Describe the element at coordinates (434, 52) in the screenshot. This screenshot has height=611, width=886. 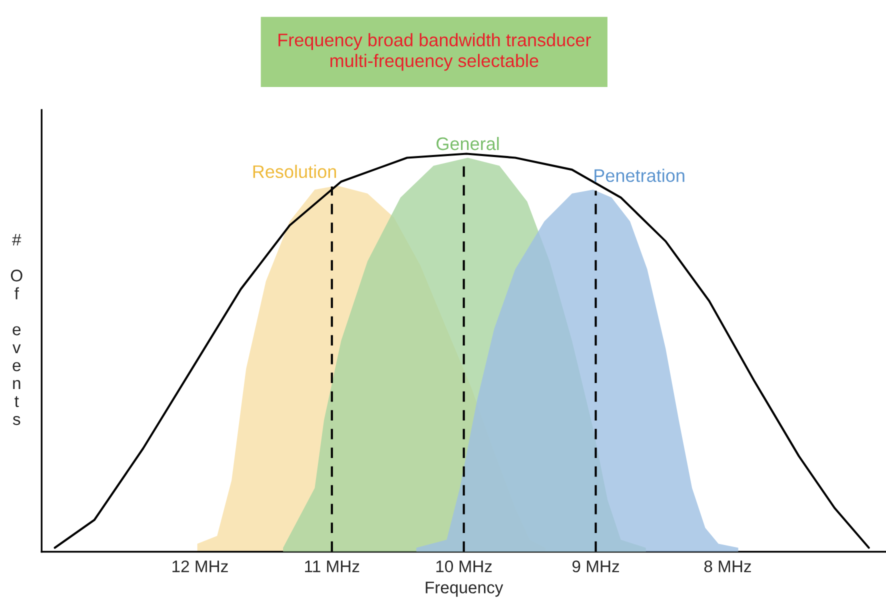
I see `chart-title: Frequency broad bandwidth transducer multi-frequency selectable` at that location.